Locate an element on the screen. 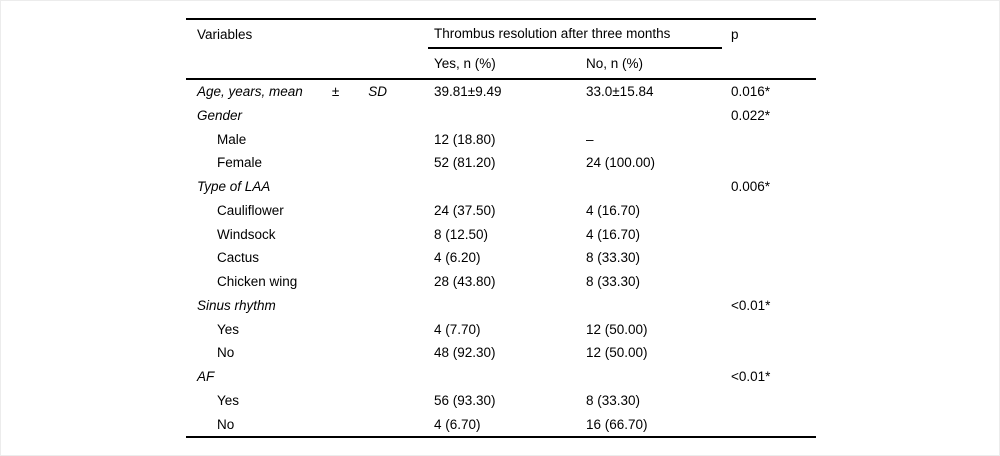 The image size is (1000, 456). table-row-chicken-wing: Chicken wing 28 (43.80) 8 (33.30) is located at coordinates (501, 282).